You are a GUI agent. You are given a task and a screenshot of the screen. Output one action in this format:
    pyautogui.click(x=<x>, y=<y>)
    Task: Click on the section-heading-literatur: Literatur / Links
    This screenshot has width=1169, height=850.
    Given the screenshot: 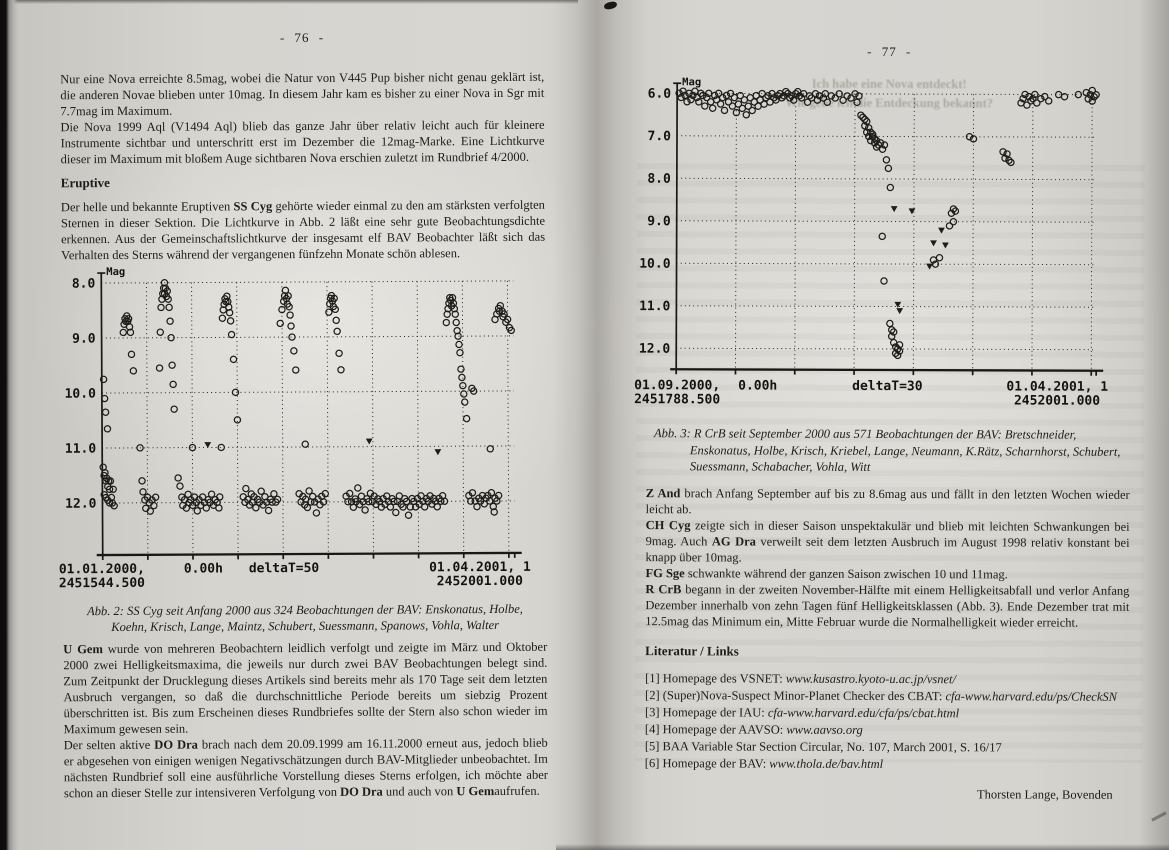 What is the action you would take?
    pyautogui.click(x=692, y=650)
    